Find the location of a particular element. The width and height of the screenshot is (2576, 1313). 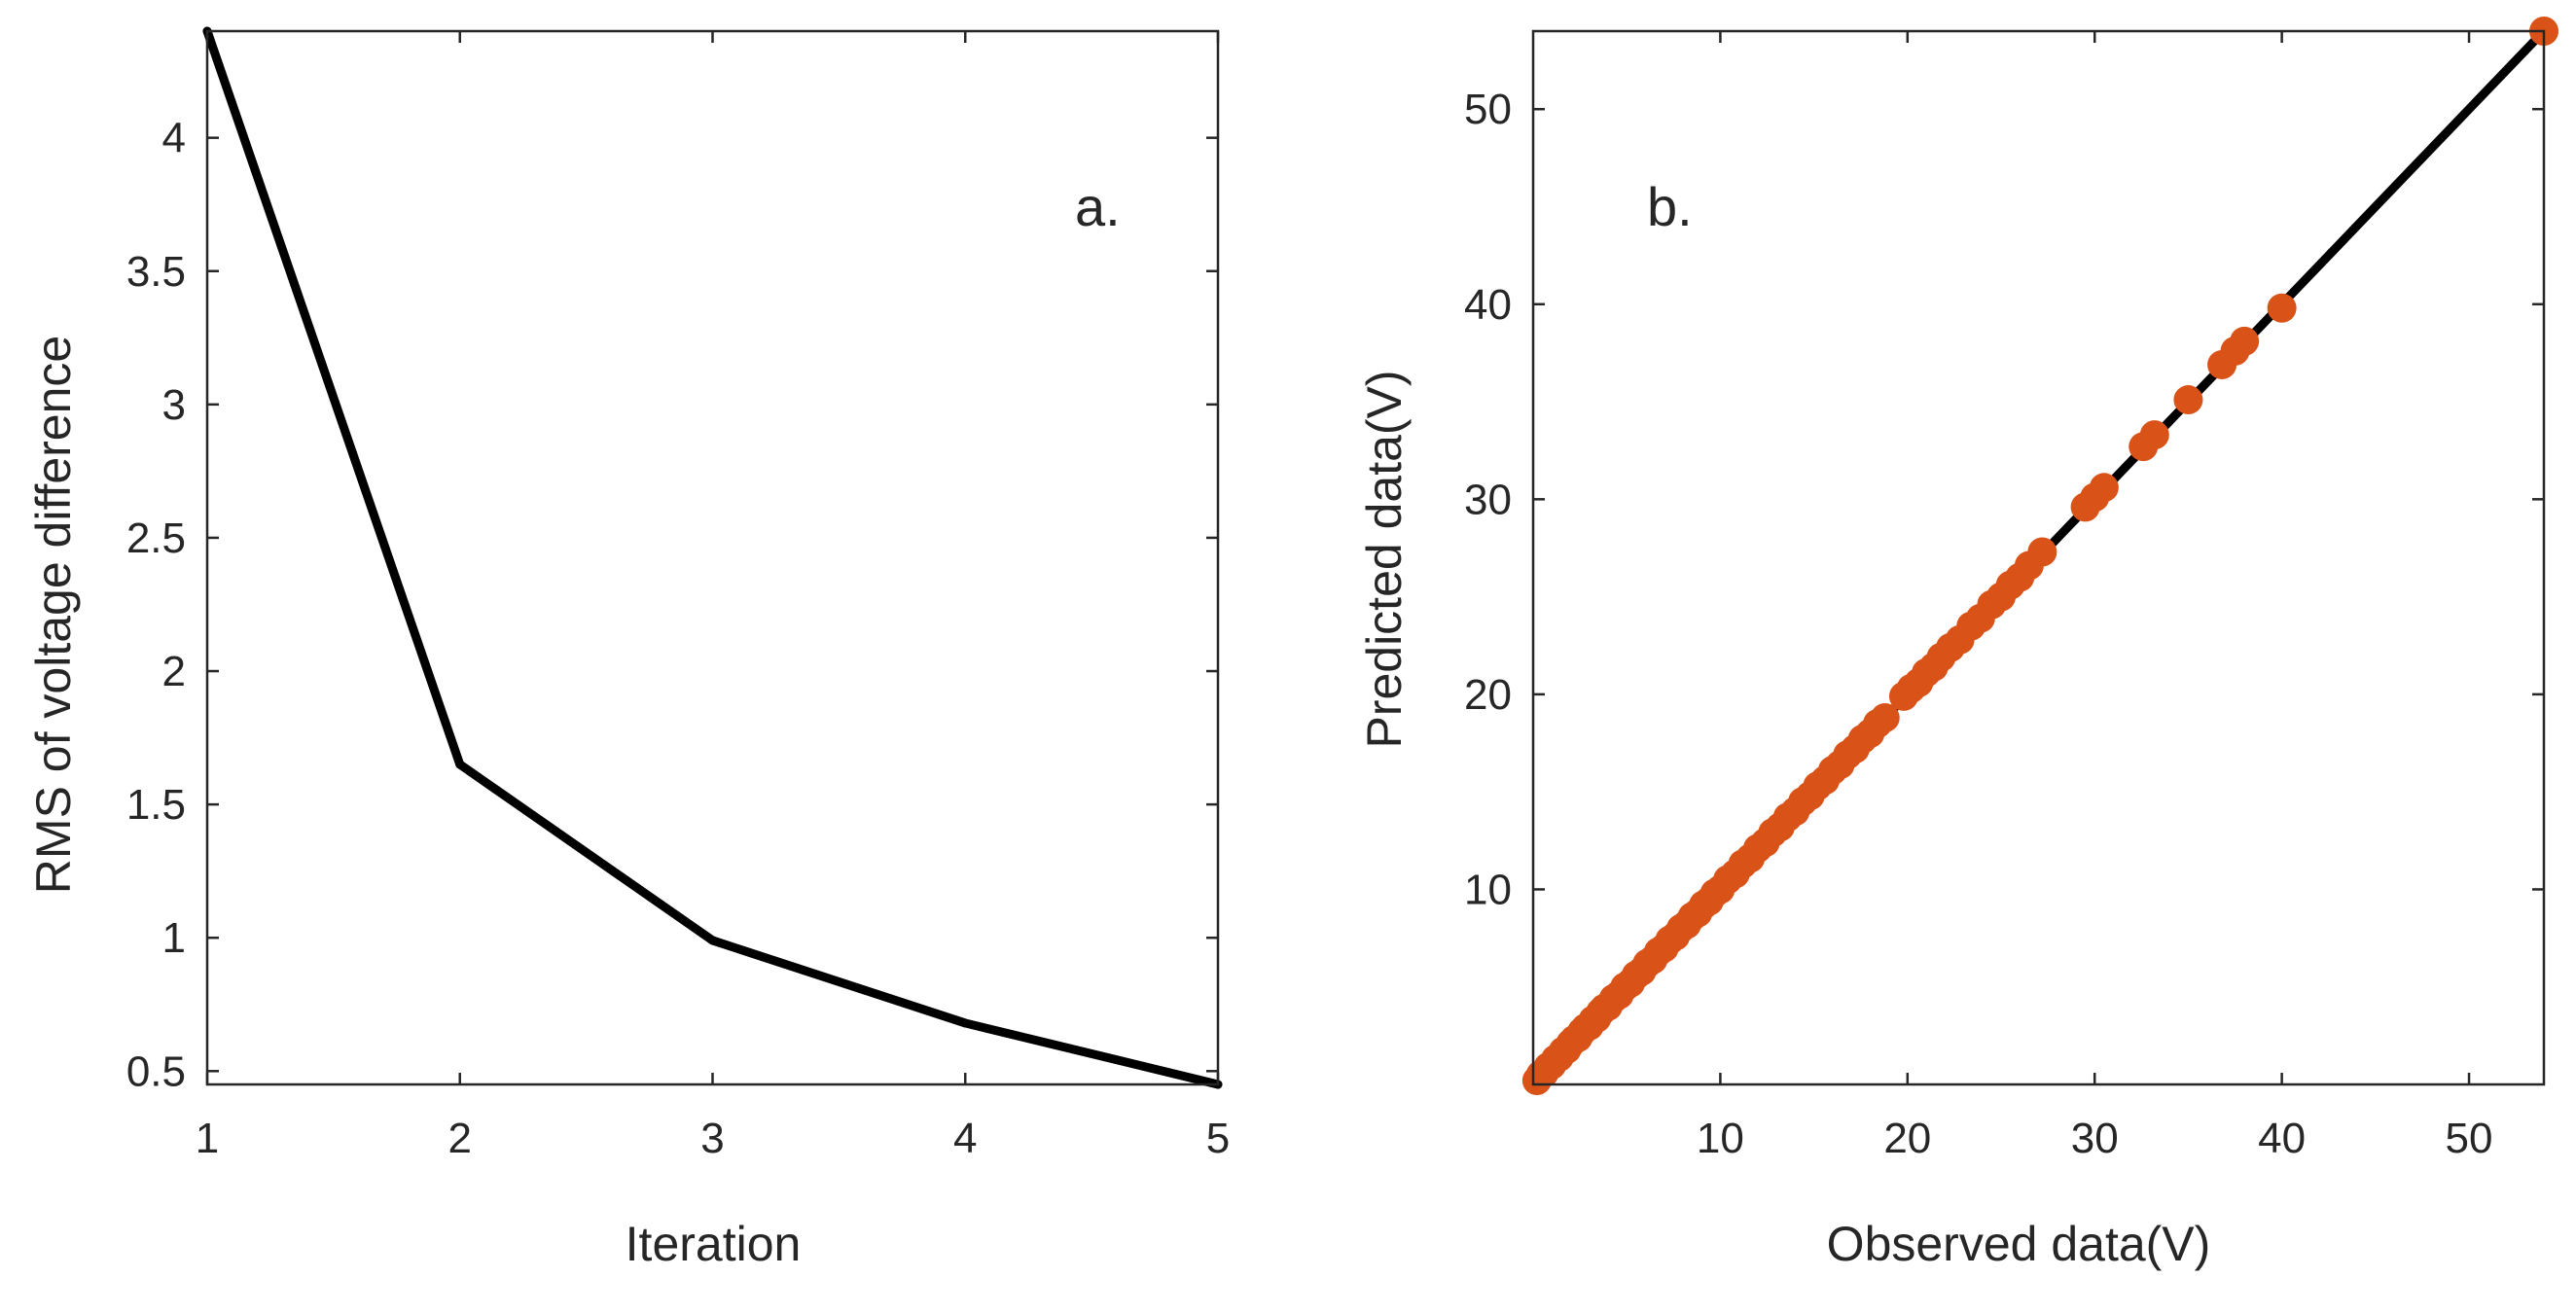

panel-b-label: b. is located at coordinates (1670, 207).